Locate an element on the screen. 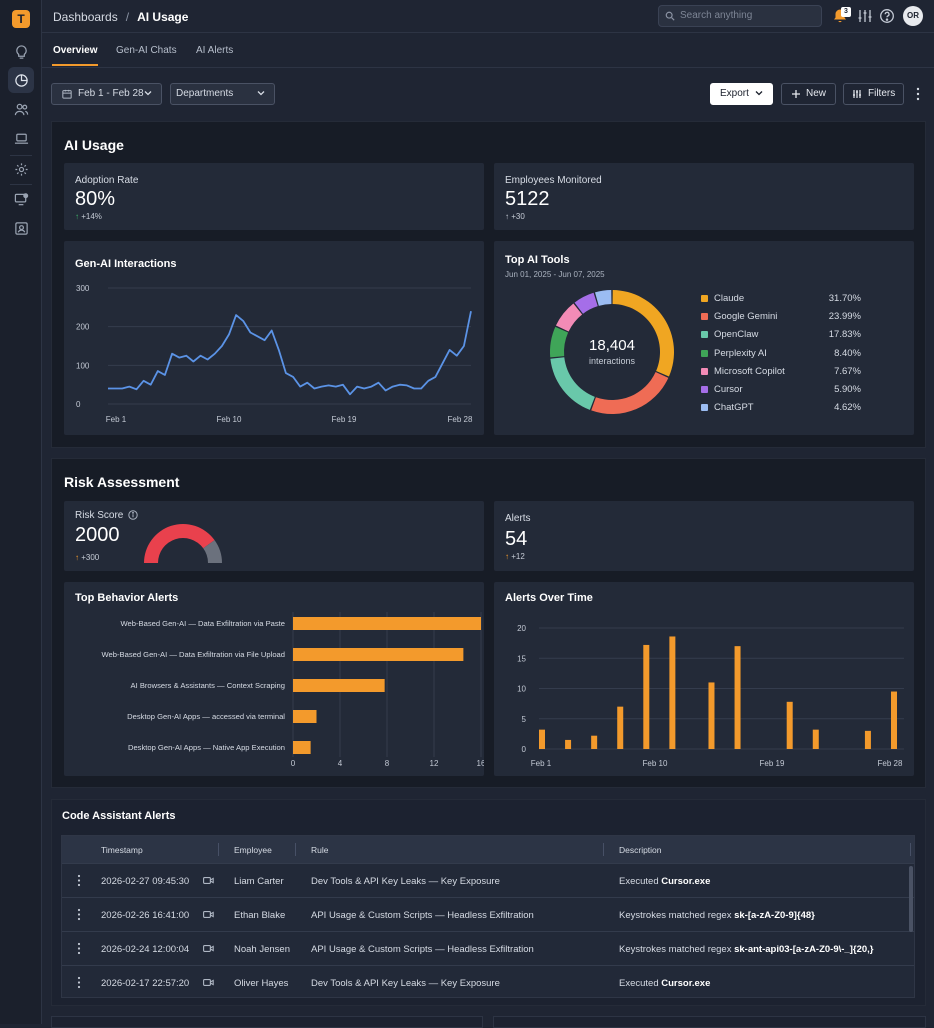 Image resolution: width=934 pixels, height=1028 pixels. legend-swatch is located at coordinates (704, 371).